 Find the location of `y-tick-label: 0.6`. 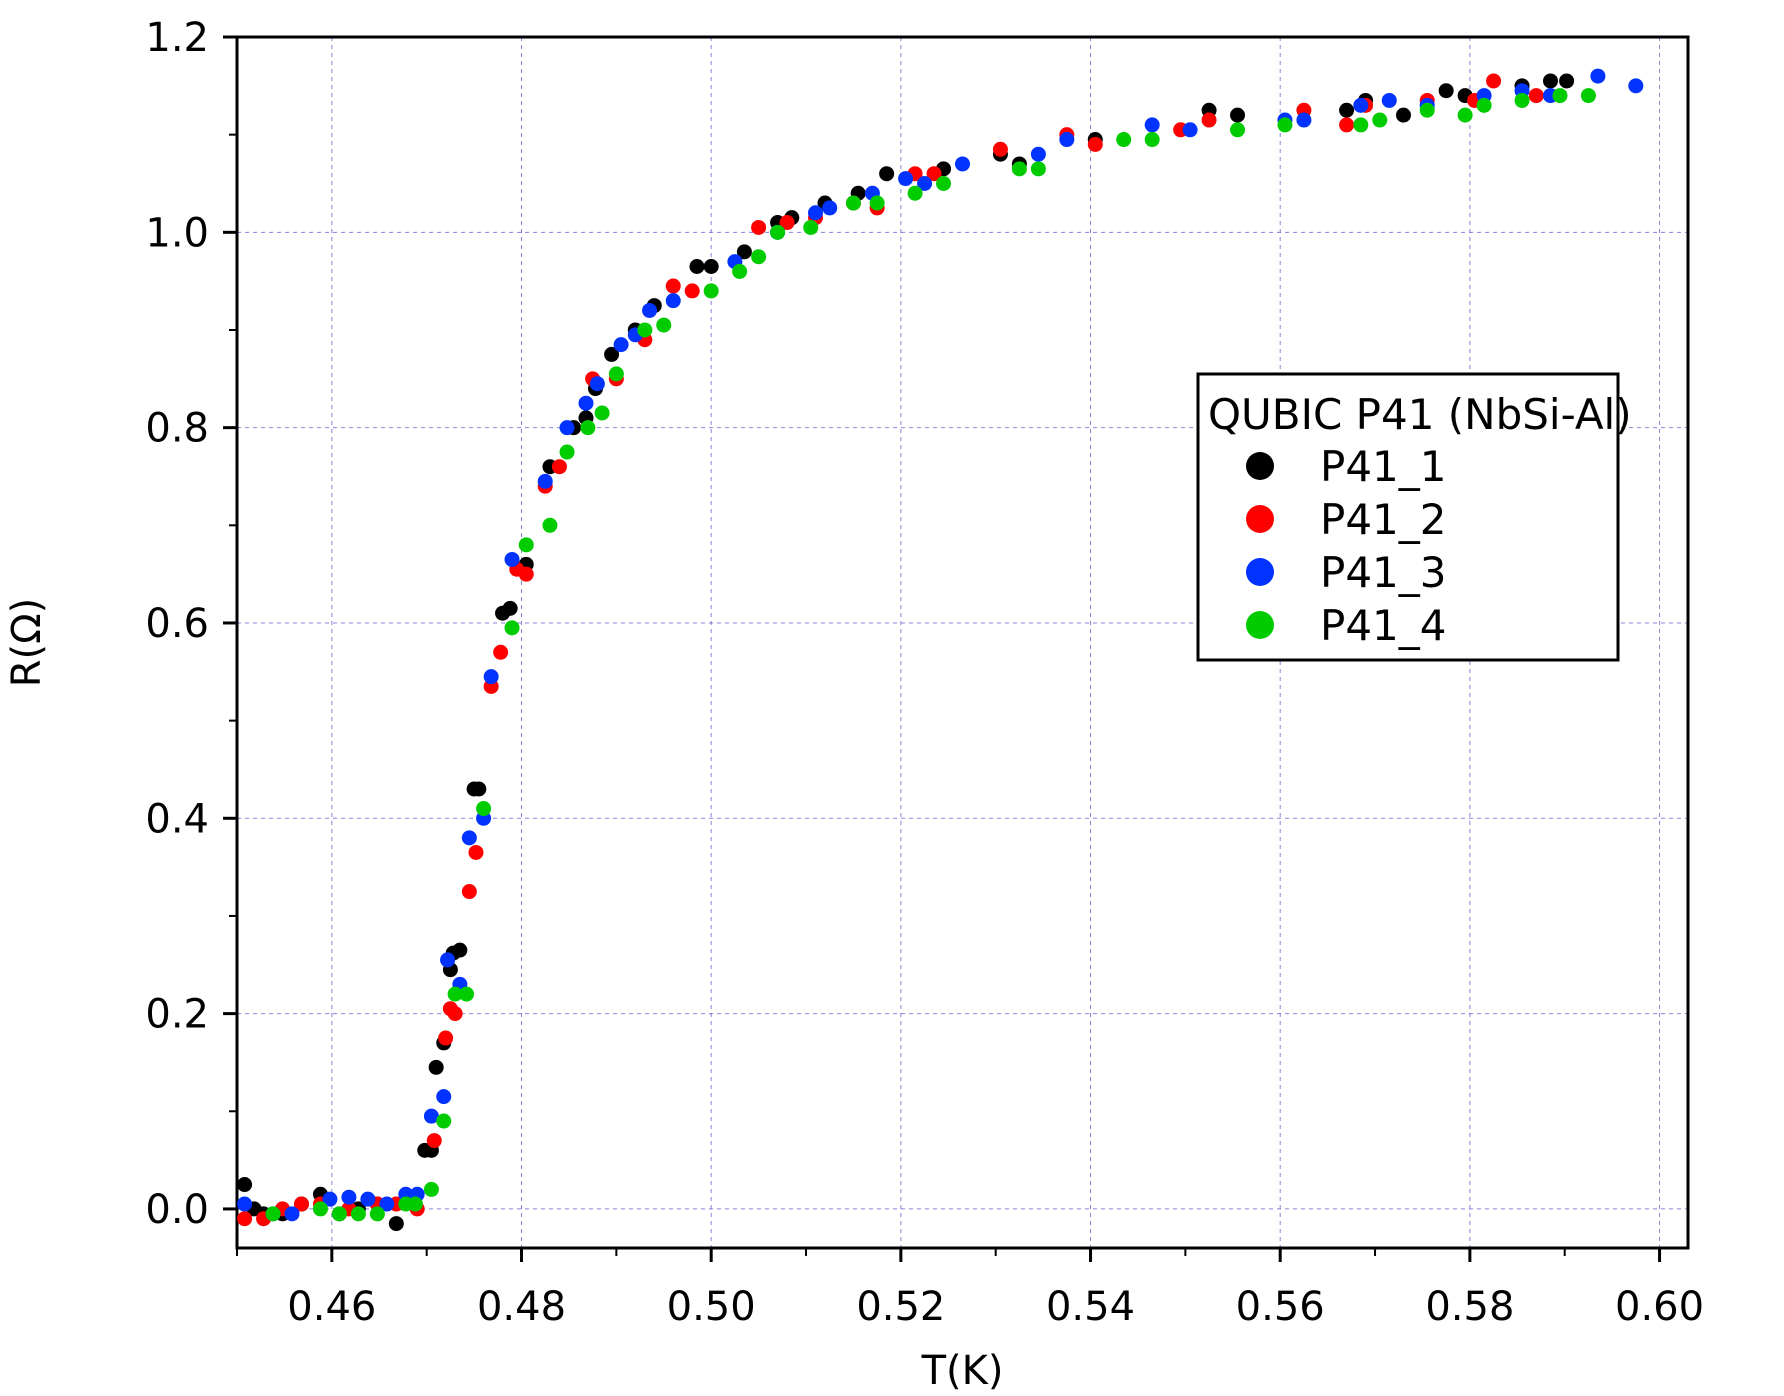

y-tick-label: 0.6 is located at coordinates (177, 624).